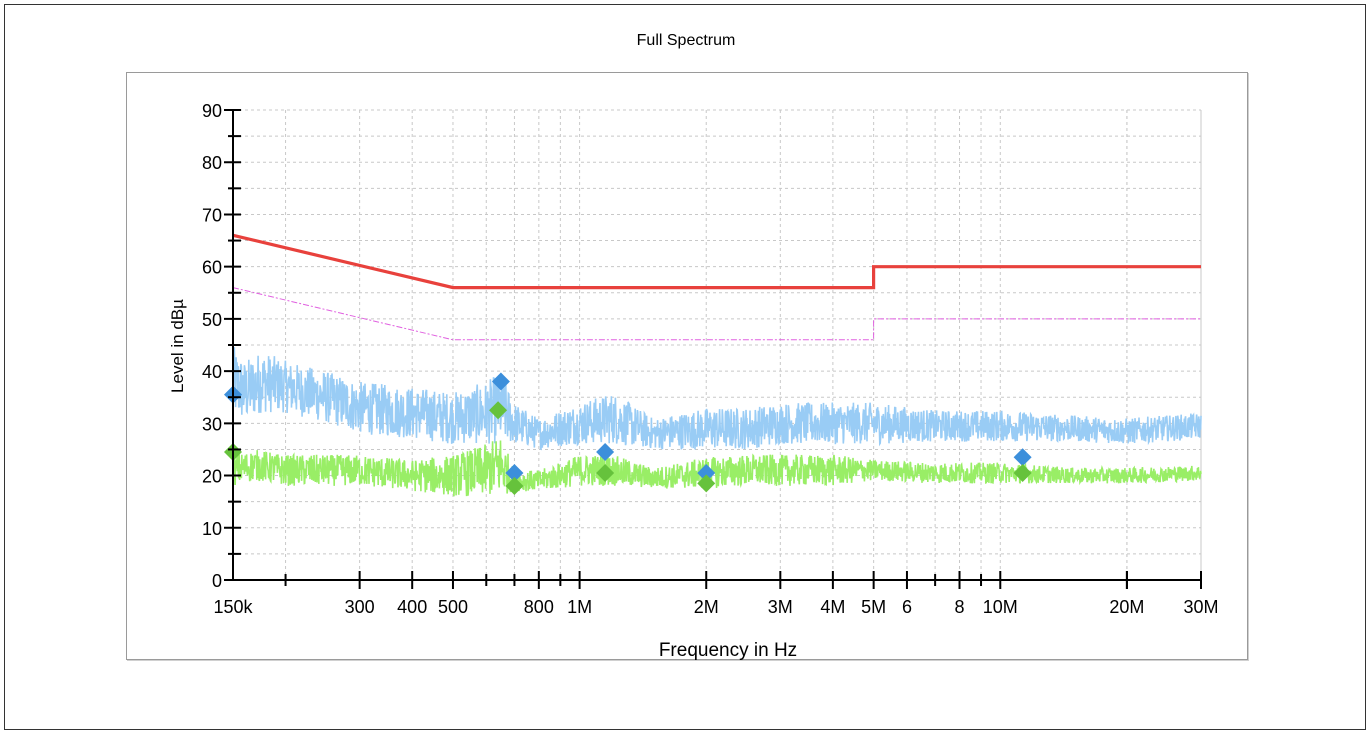 The width and height of the screenshot is (1372, 736). Describe the element at coordinates (706, 607) in the screenshot. I see `x-tick-label: 2M` at that location.